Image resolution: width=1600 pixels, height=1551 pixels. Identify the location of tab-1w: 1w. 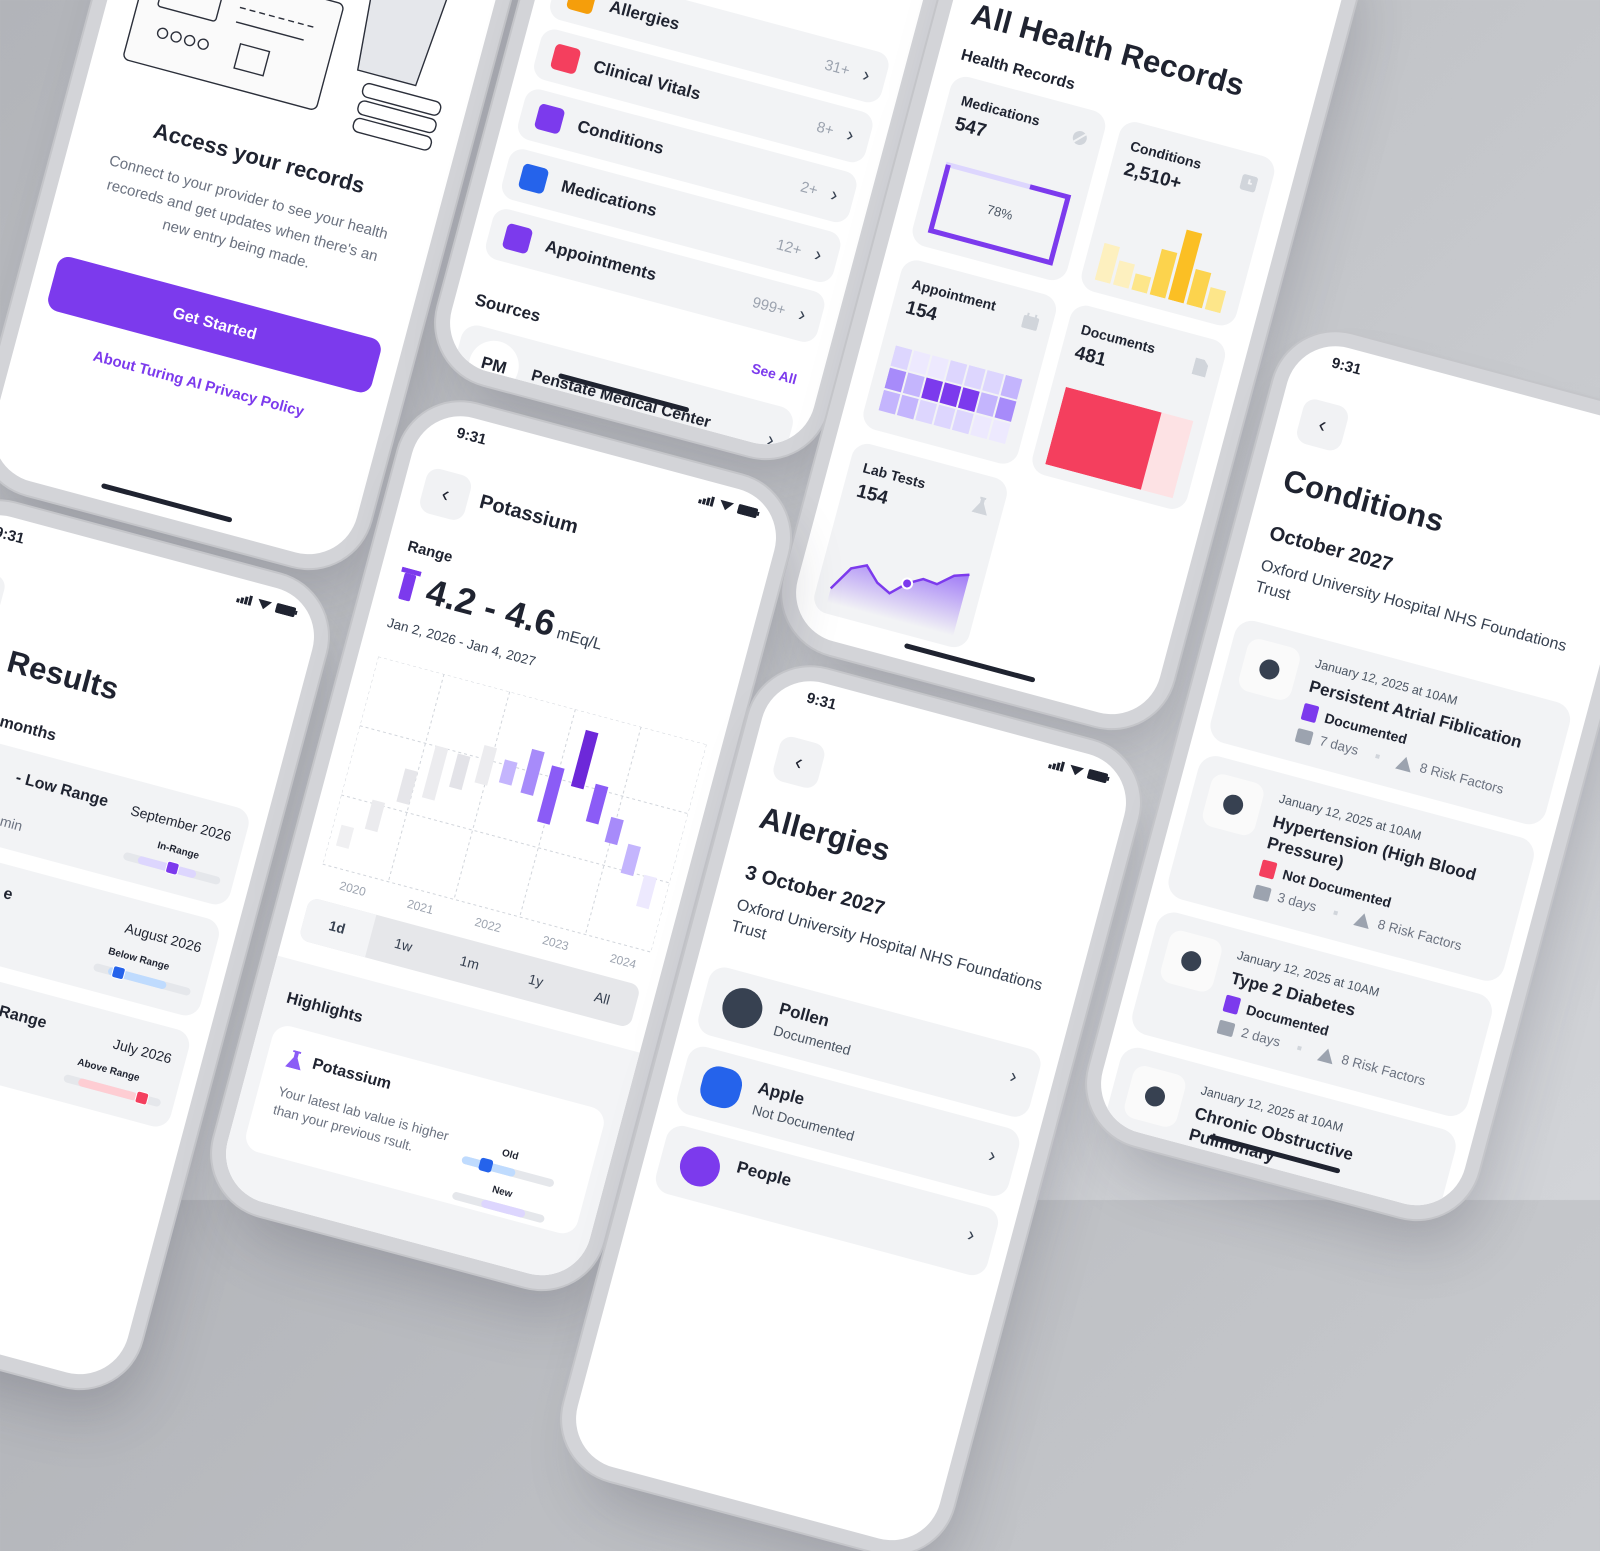
(403, 944).